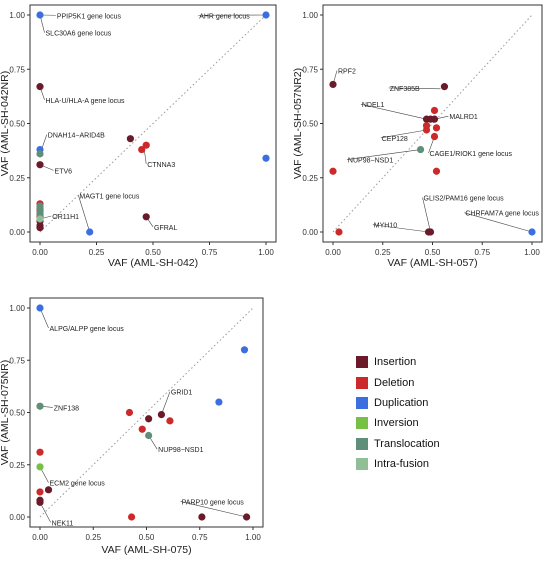 Image resolution: width=550 pixels, height=568 pixels. I want to click on annotation-label: OR11H1, so click(65, 217).